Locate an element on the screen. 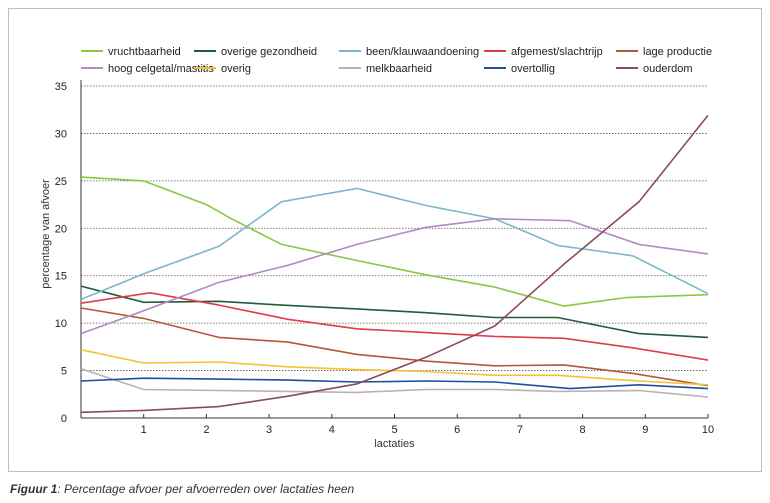  x-tick-label: 2 is located at coordinates (206, 430).